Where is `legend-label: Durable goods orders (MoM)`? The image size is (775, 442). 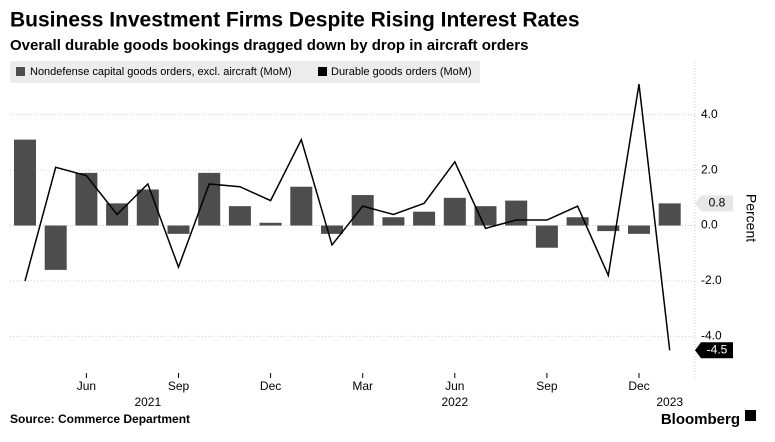 legend-label: Durable goods orders (MoM) is located at coordinates (401, 72).